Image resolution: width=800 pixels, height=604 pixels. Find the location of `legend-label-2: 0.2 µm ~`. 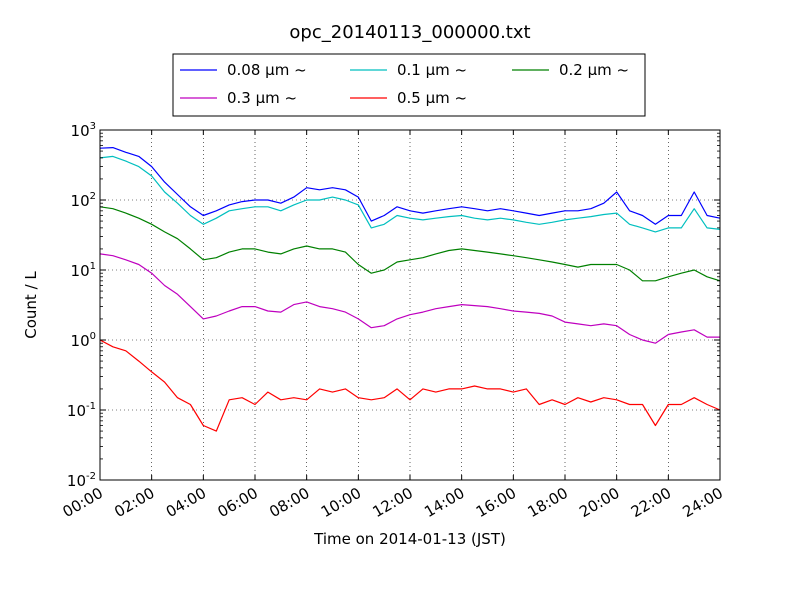

legend-label-2: 0.2 µm ~ is located at coordinates (594, 70).